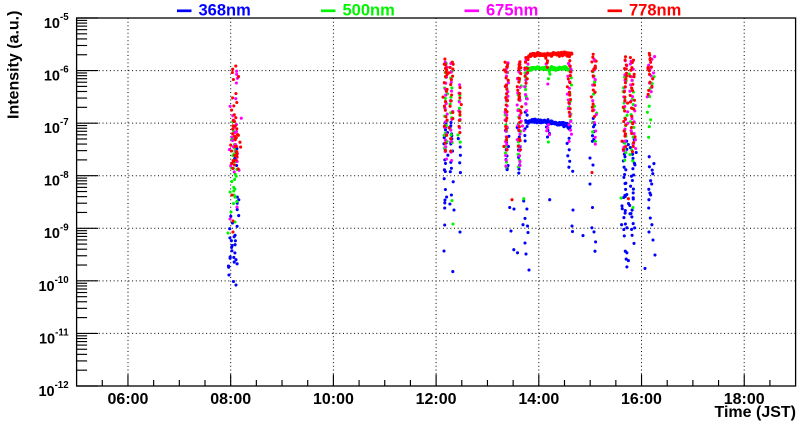 The height and width of the screenshot is (427, 800). What do you see at coordinates (56, 232) in the screenshot?
I see `svg-text: 10⁻⁹` at bounding box center [56, 232].